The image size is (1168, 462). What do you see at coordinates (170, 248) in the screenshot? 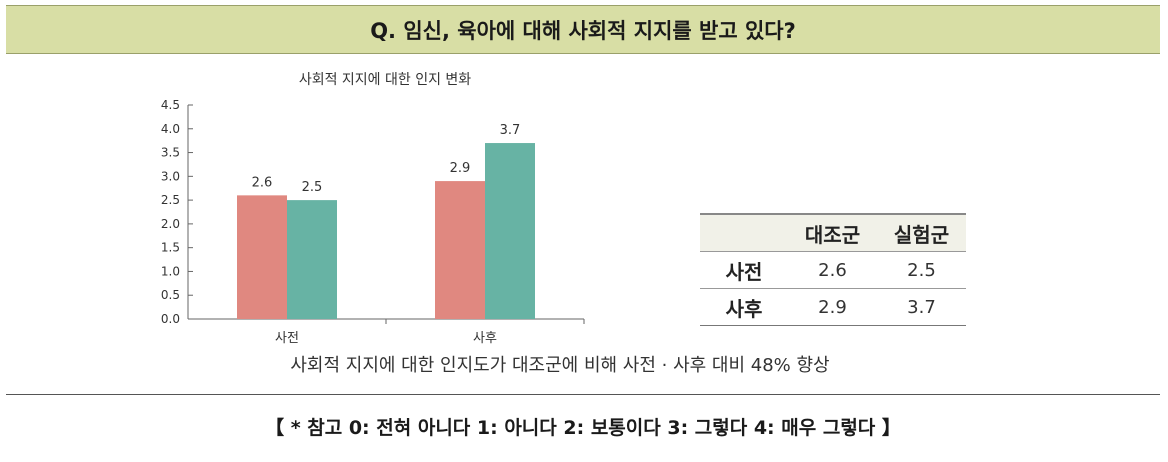
I see `y-tick-label: 1.5` at bounding box center [170, 248].